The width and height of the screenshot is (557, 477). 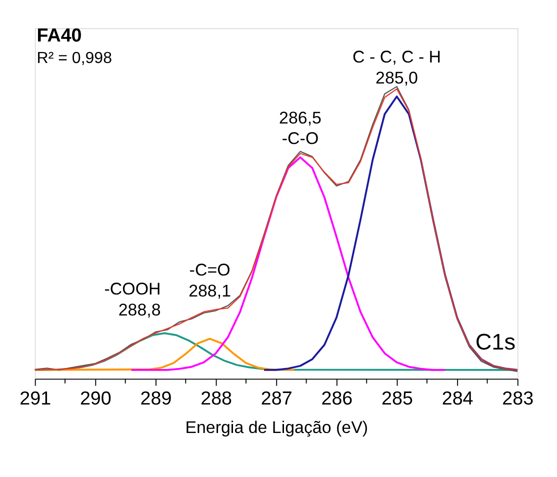 I want to click on x-tick-label: 290, so click(x=96, y=398).